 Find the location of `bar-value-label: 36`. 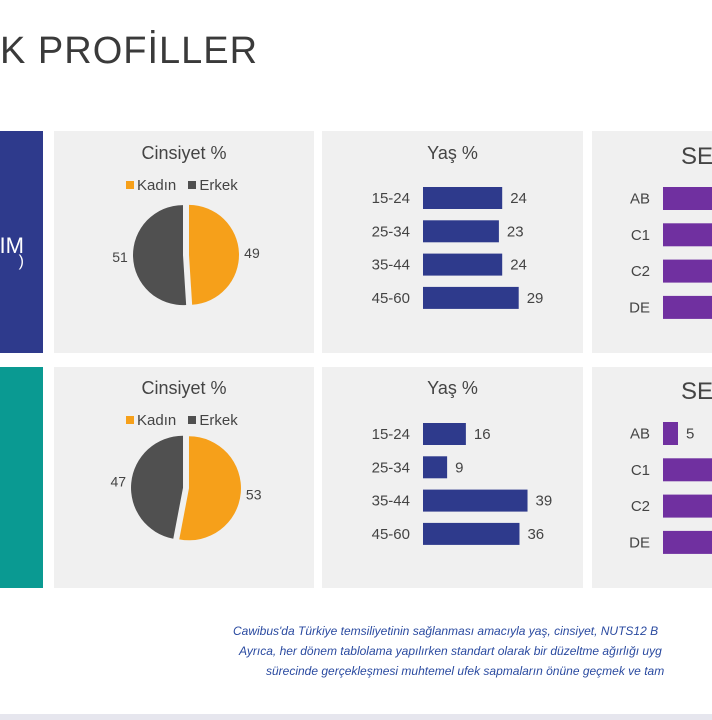

bar-value-label: 36 is located at coordinates (535, 534).